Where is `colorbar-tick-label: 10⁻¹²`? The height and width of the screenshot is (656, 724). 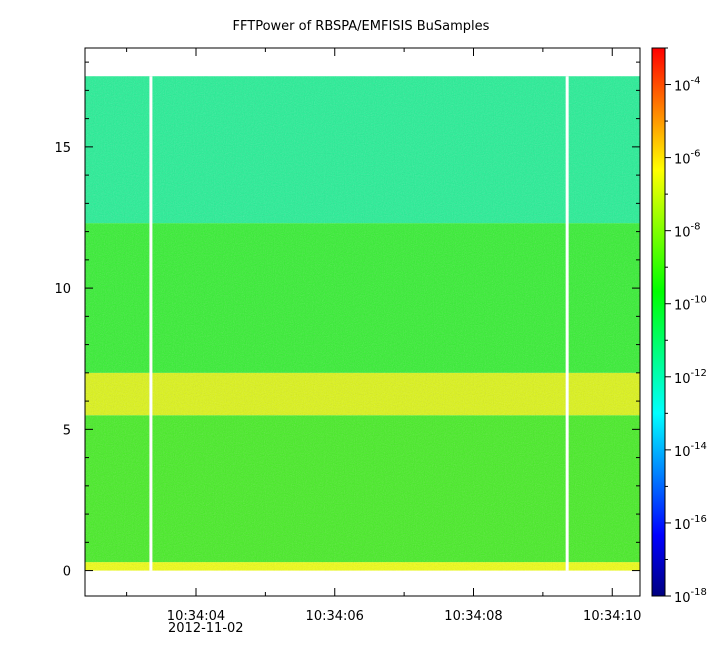
colorbar-tick-label: 10⁻¹² is located at coordinates (690, 377).